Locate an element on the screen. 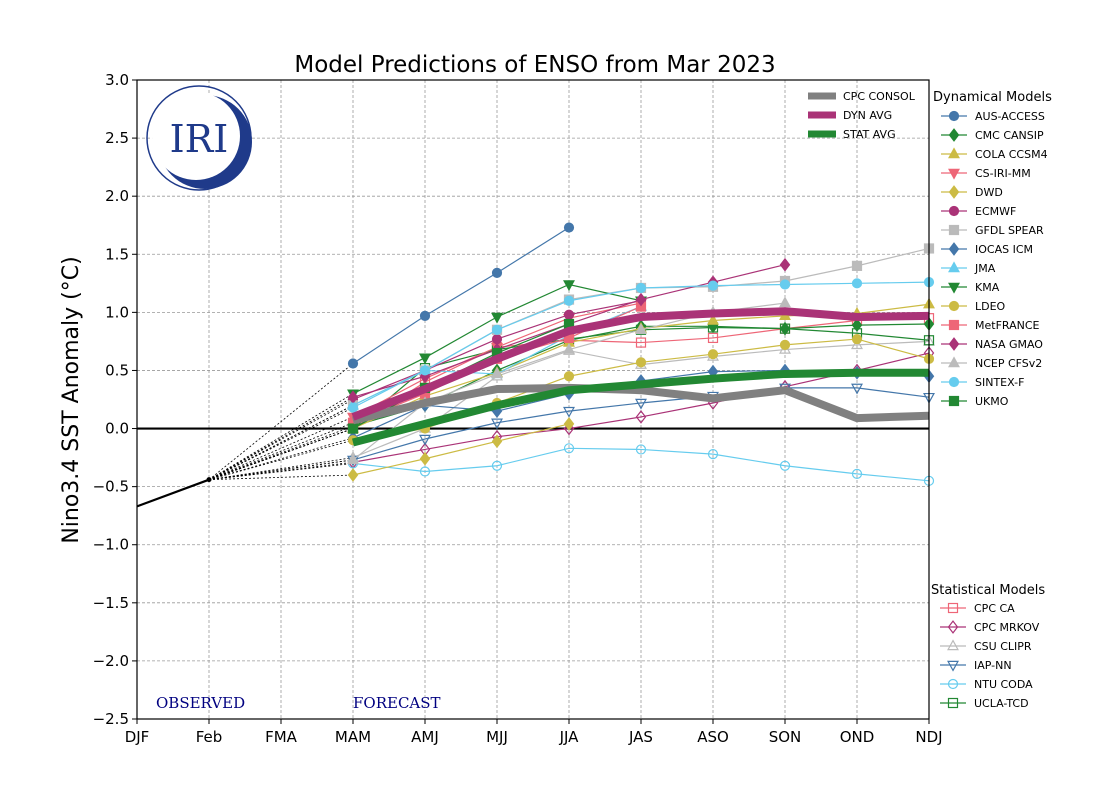 The image size is (1100, 800). x-tick-label: ASO is located at coordinates (713, 737).